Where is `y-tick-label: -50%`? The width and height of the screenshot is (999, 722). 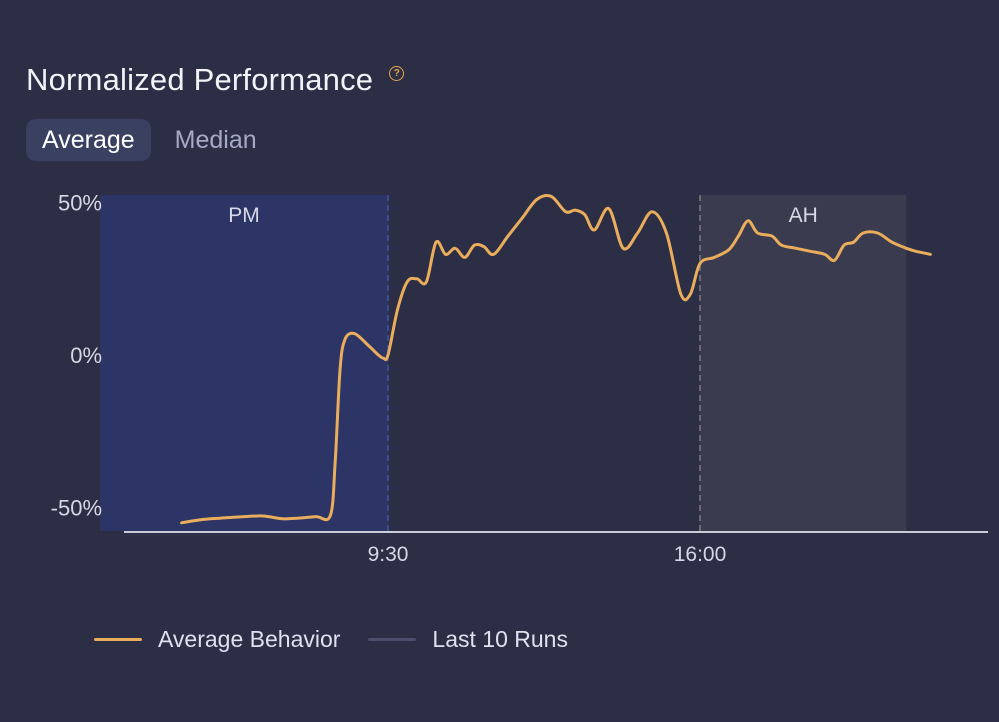 y-tick-label: -50% is located at coordinates (76, 508).